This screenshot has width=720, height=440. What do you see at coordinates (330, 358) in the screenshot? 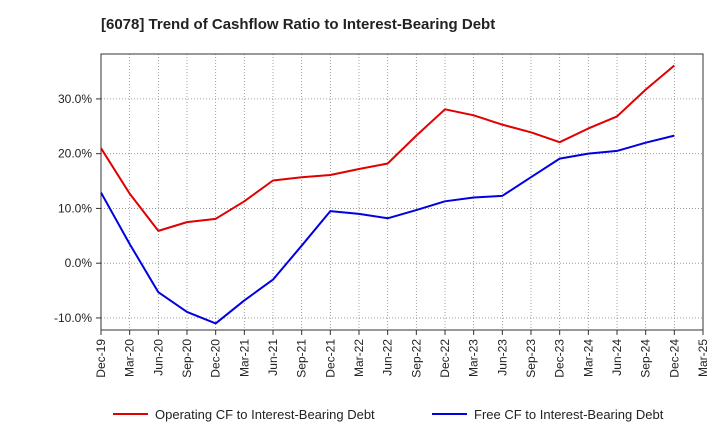
I see `x-tick-label: Dec-21` at bounding box center [330, 358].